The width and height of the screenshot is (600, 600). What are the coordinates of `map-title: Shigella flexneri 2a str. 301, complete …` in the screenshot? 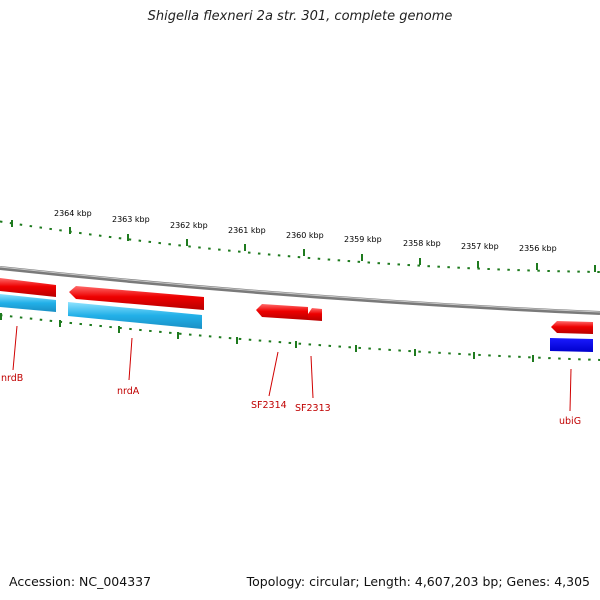 It's located at (300, 16).